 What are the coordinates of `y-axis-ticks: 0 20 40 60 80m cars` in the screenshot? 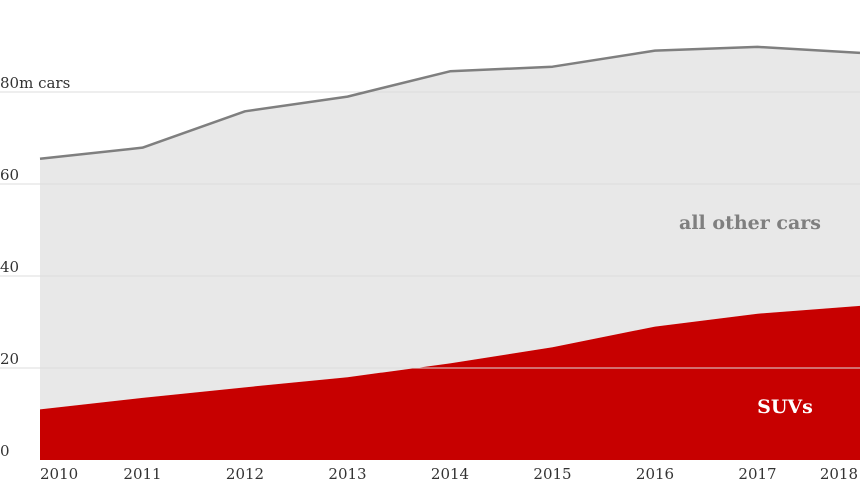 It's located at (35, 267).